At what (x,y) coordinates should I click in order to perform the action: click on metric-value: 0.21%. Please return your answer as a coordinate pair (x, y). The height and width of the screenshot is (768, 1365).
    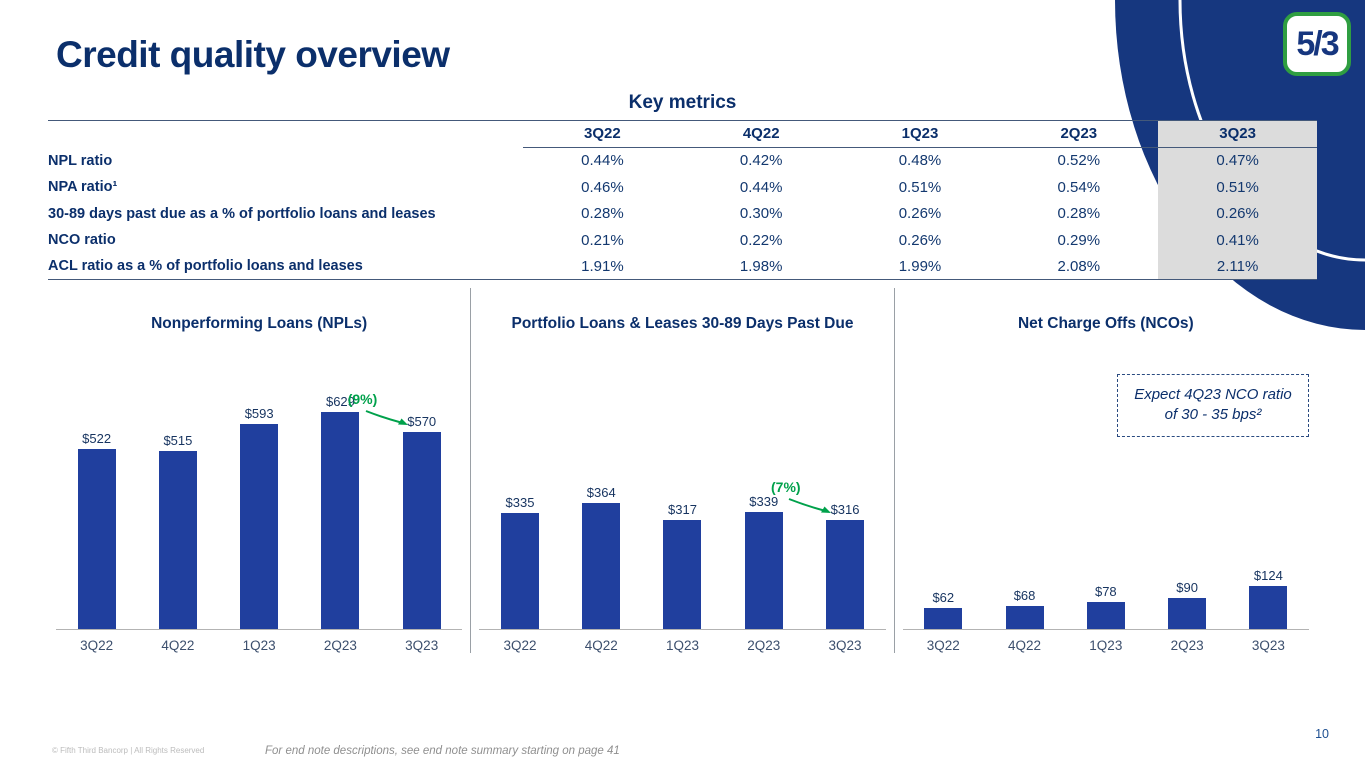
    Looking at the image, I should click on (602, 240).